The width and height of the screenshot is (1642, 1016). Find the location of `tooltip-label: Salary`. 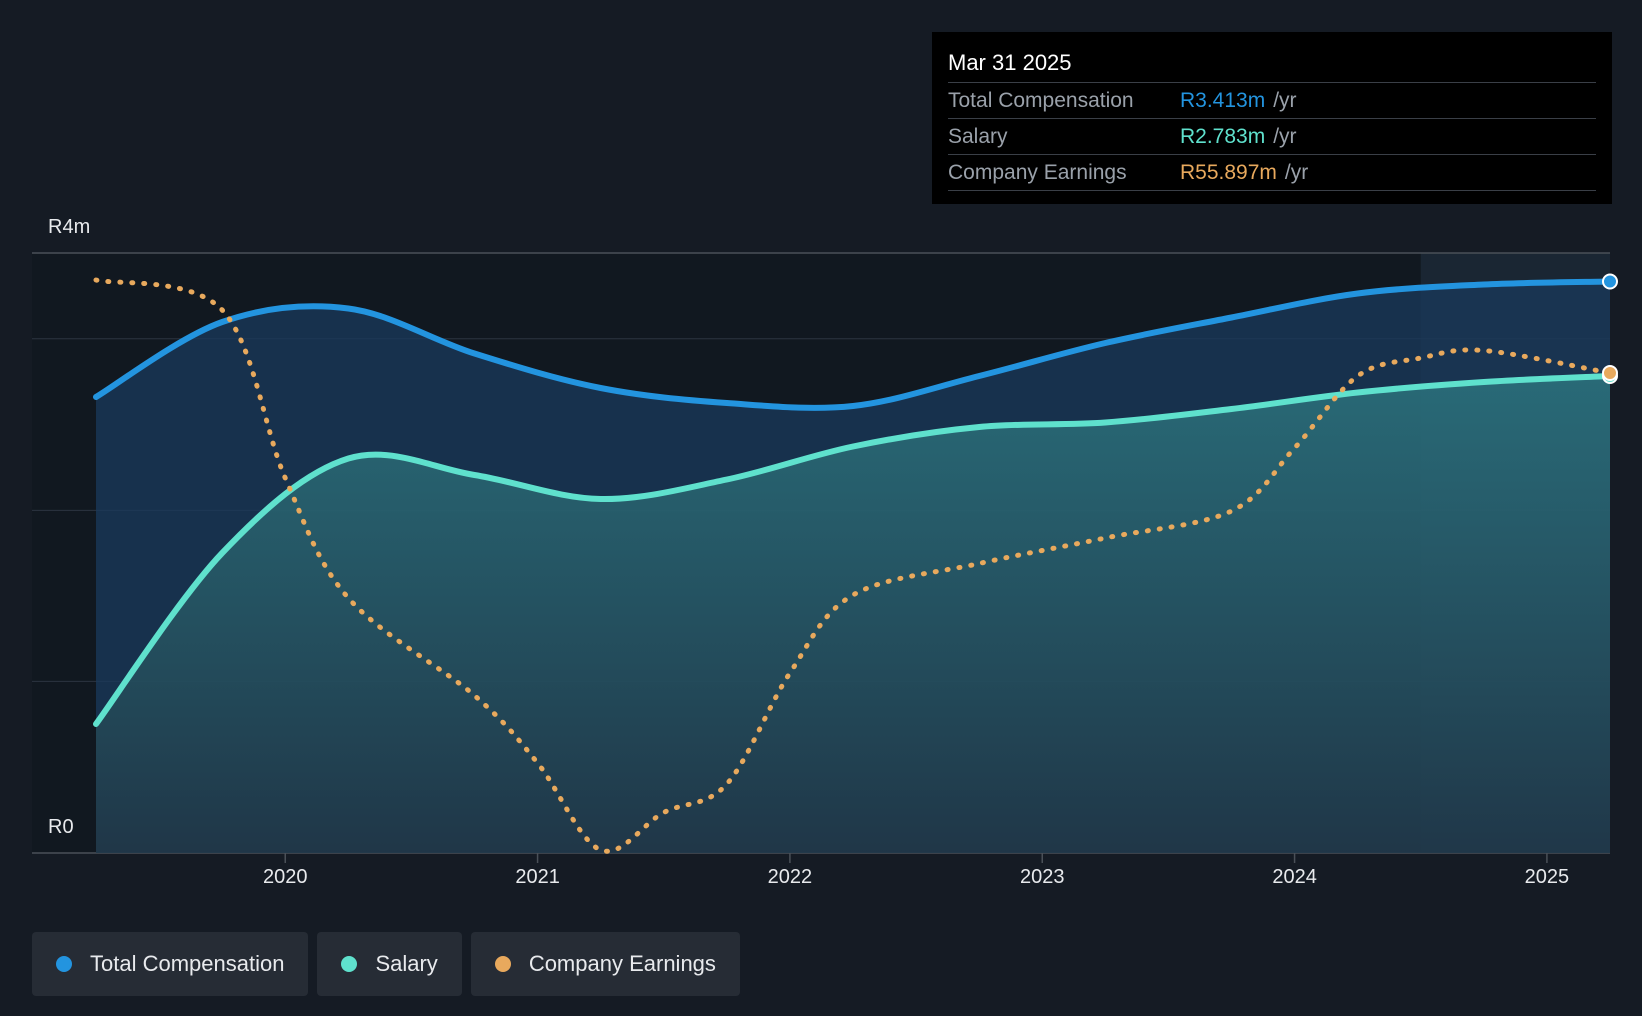

tooltip-label: Salary is located at coordinates (978, 136).